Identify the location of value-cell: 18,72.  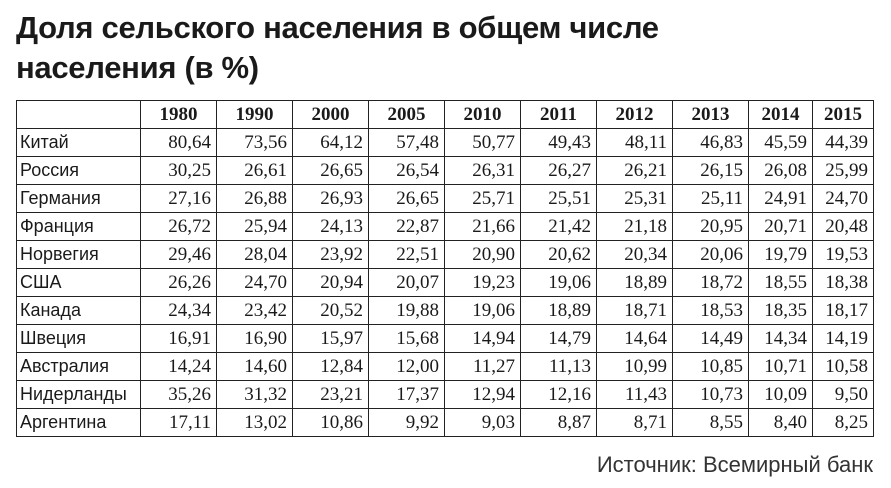
(710, 282).